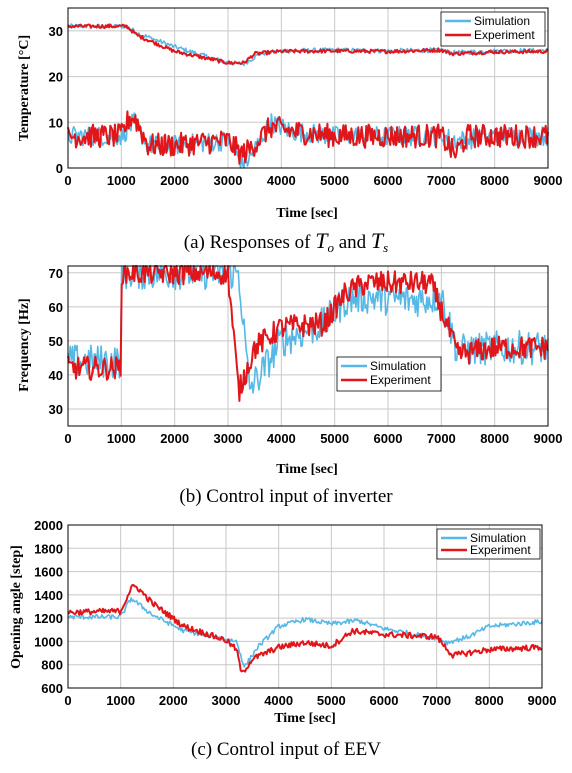 The image size is (572, 773). Describe the element at coordinates (378, 240) in the screenshot. I see `caption-a-var-ts: T` at that location.